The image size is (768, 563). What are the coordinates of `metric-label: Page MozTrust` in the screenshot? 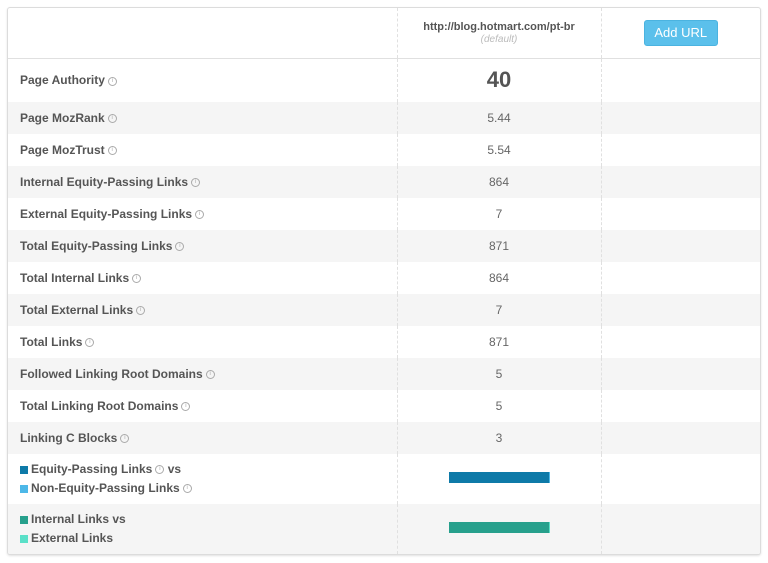 It's located at (62, 149).